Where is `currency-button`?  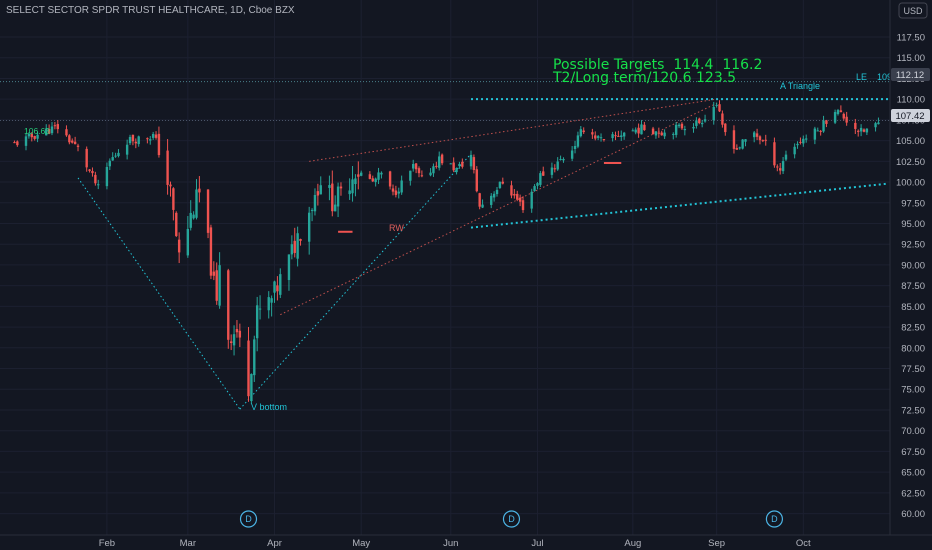 currency-button is located at coordinates (913, 10).